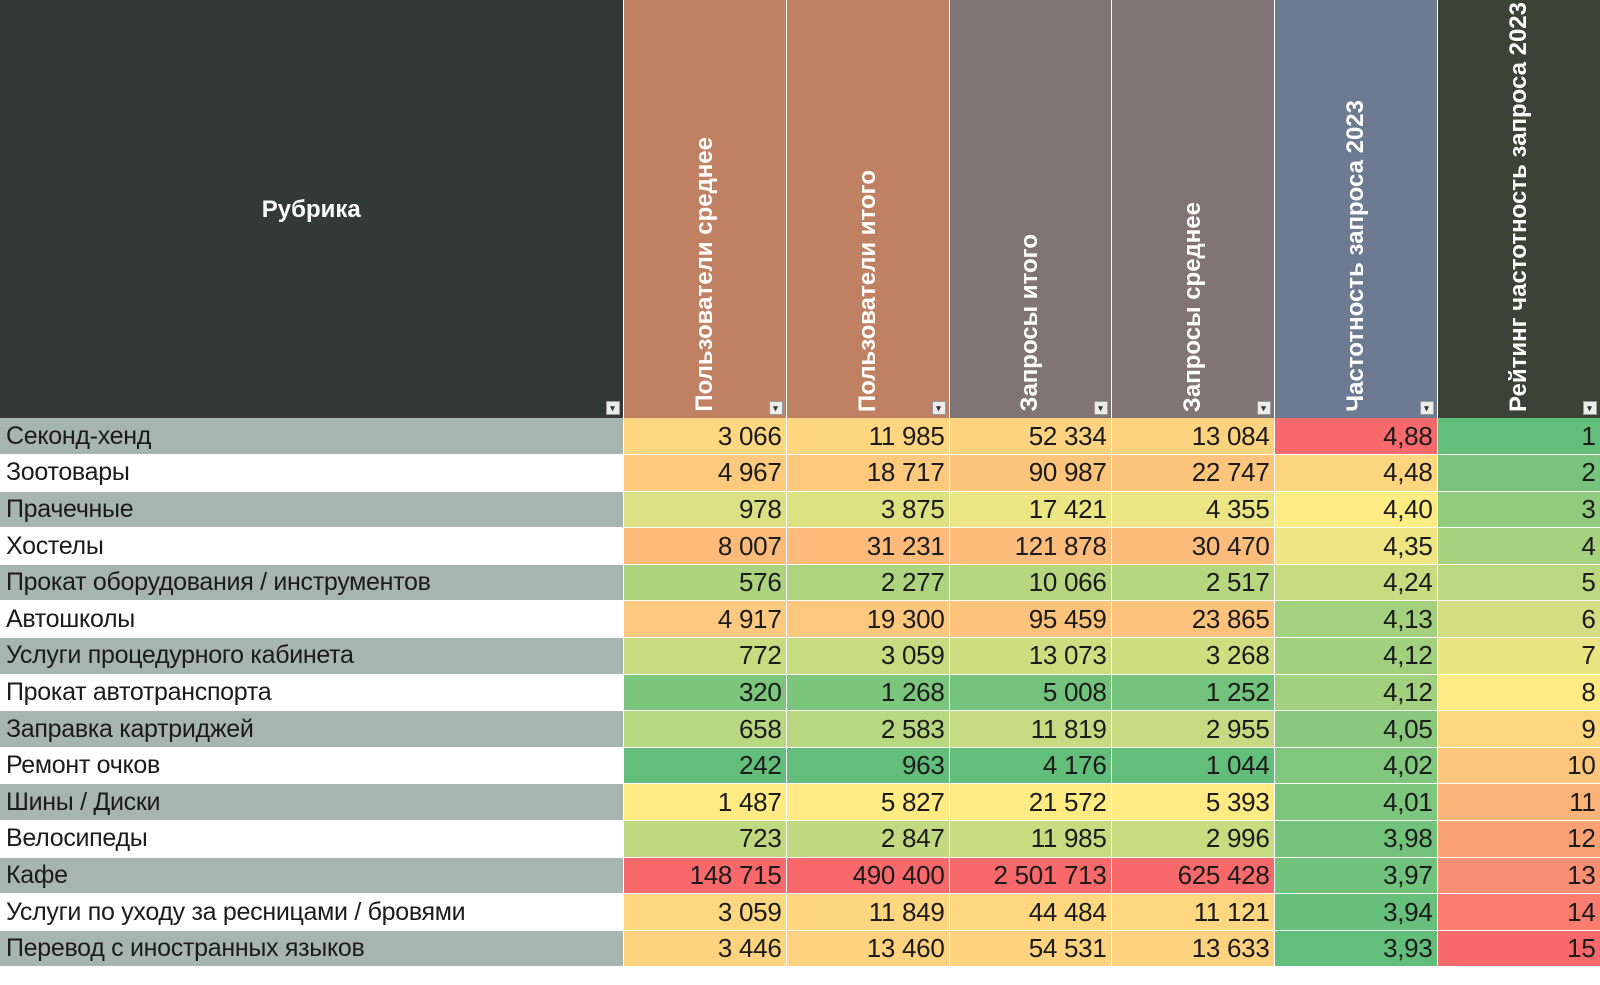  I want to click on value-cell: 22 747, so click(1193, 473).